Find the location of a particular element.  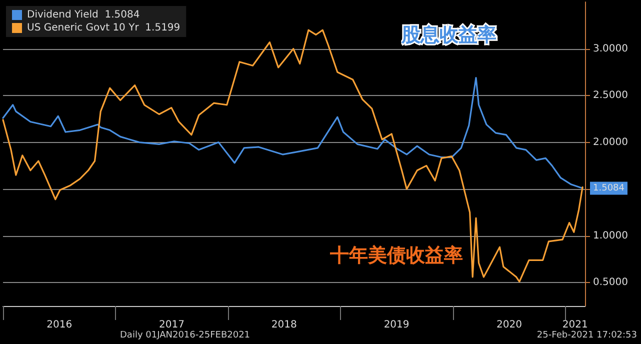

x-tick-label: 2021 is located at coordinates (575, 325).